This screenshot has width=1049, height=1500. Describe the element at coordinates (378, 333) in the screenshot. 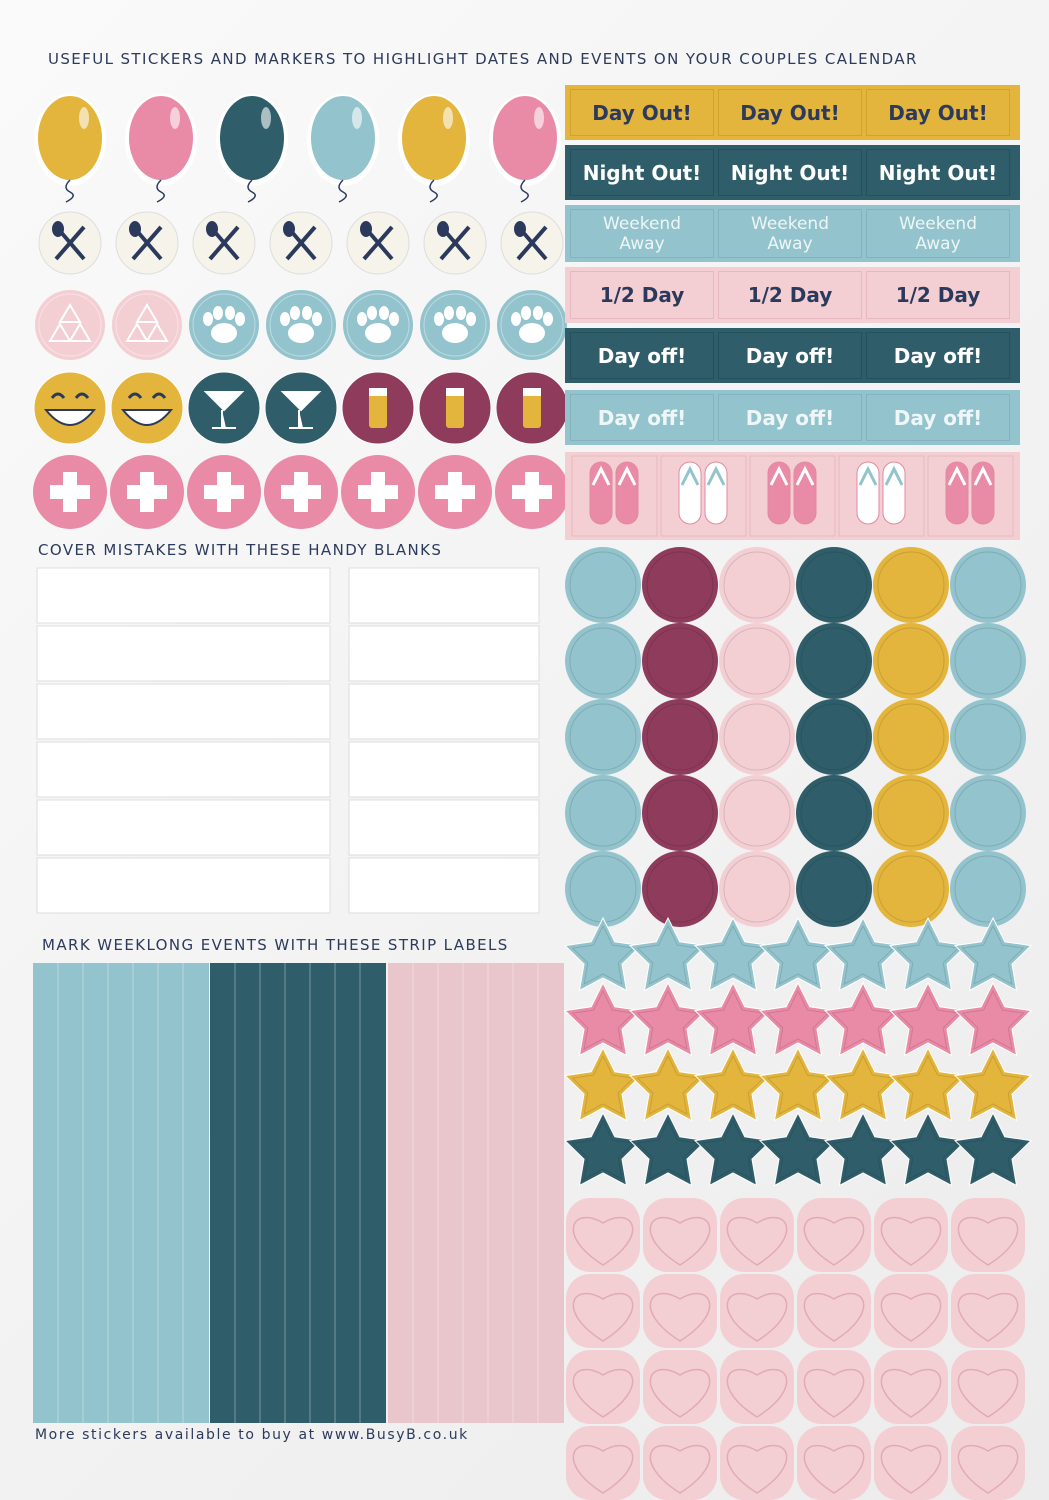

I see `paw` at that location.